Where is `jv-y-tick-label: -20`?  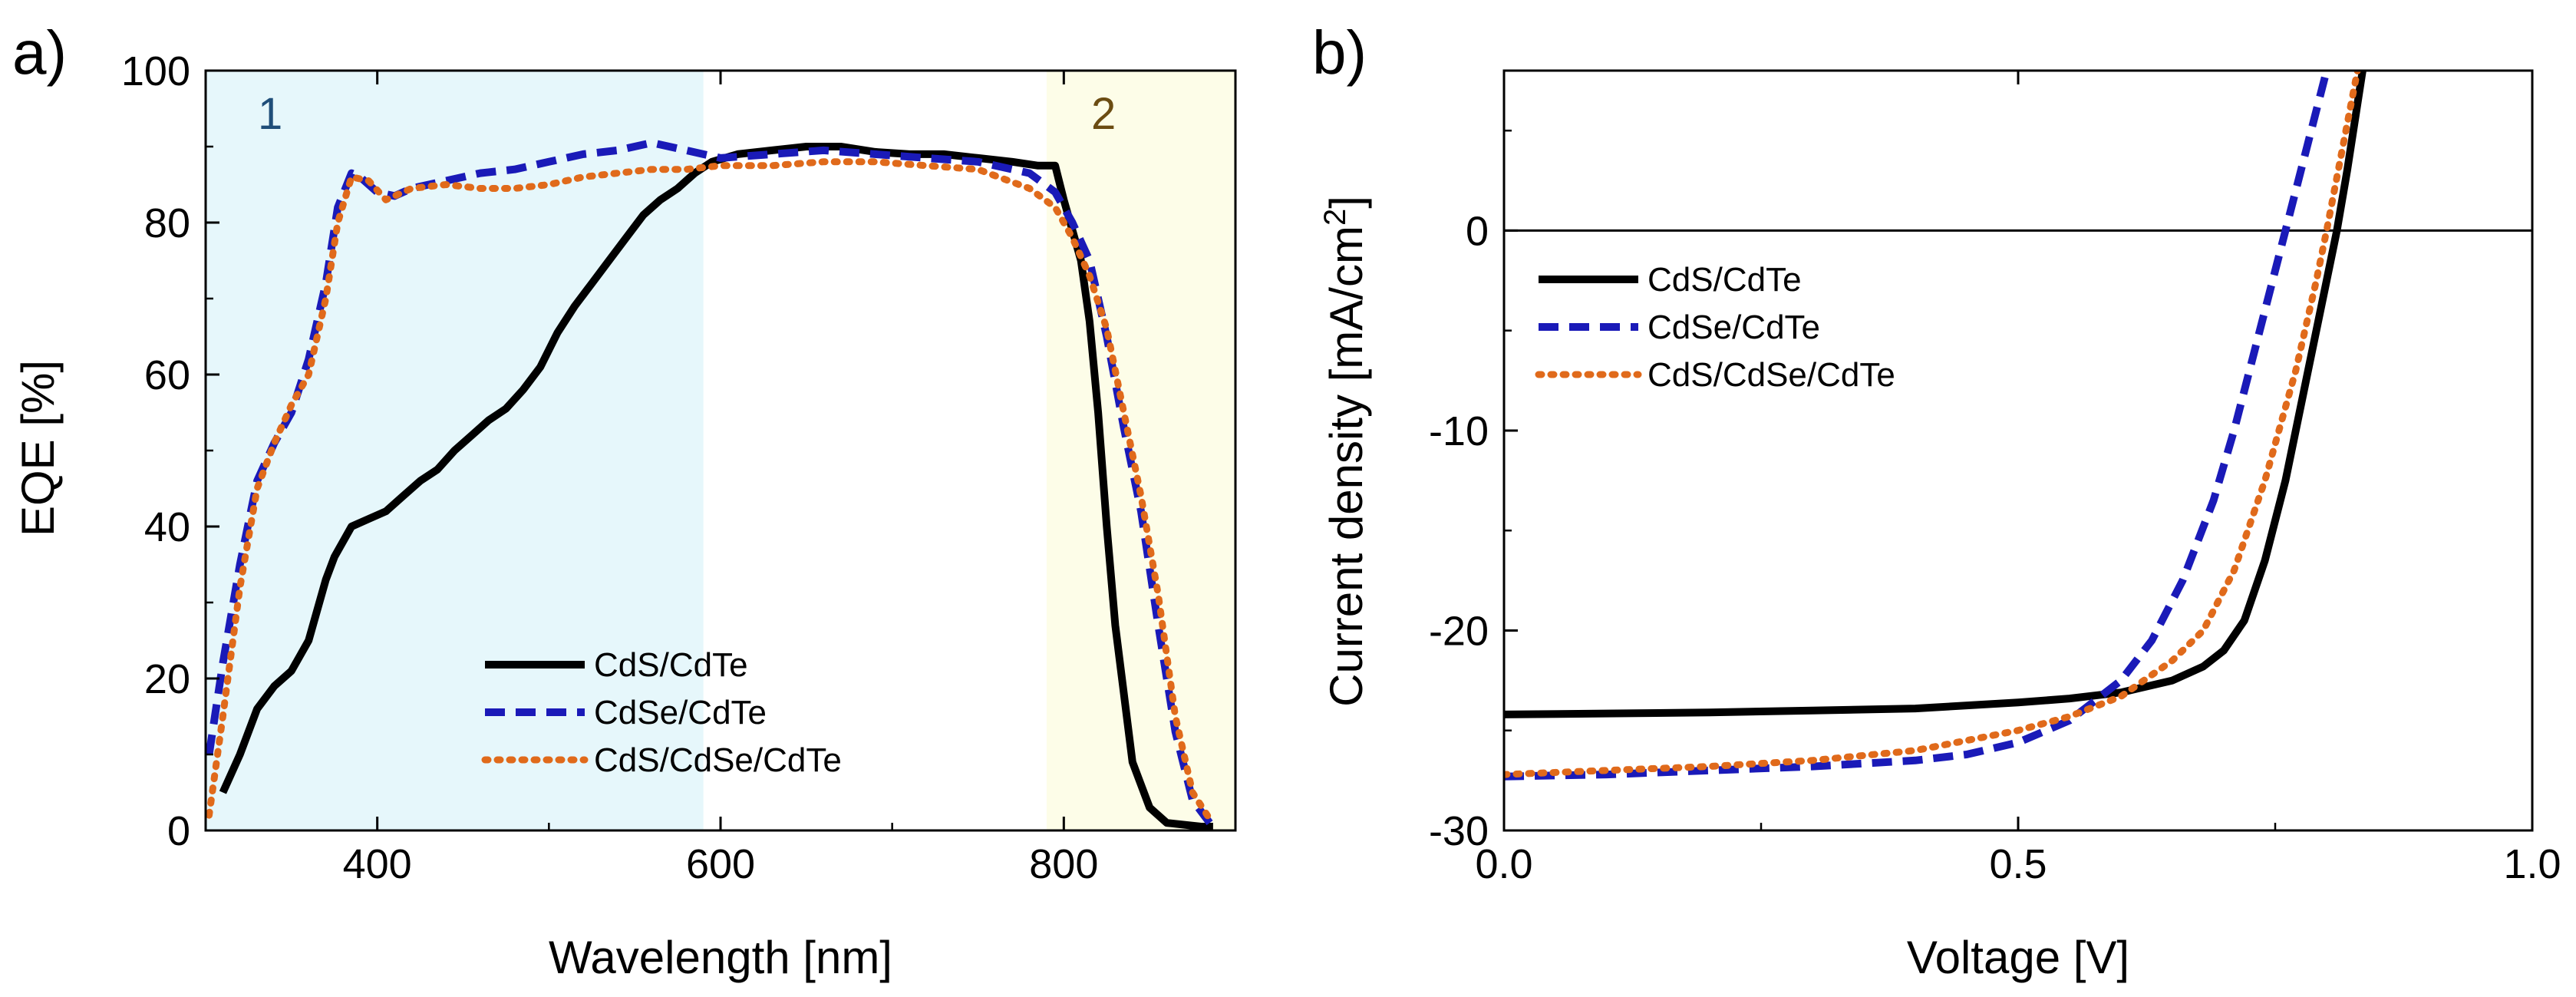 jv-y-tick-label: -20 is located at coordinates (1459, 631).